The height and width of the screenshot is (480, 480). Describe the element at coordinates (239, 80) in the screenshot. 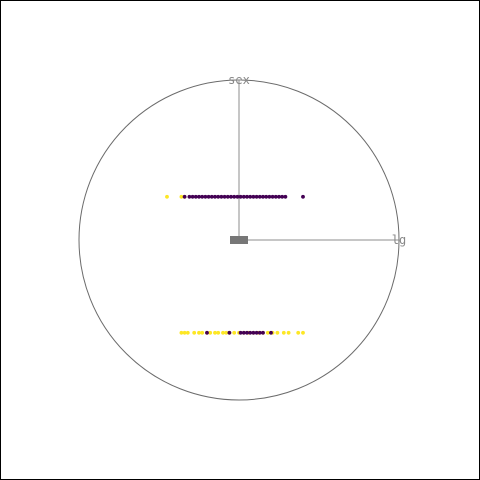

I see `axis-label-sex: sex` at that location.